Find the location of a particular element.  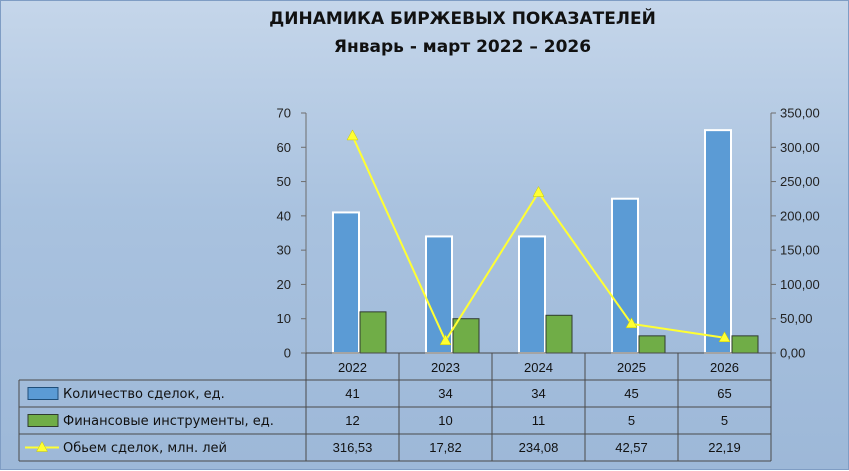

y-left-tick-label: 50 is located at coordinates (284, 181).